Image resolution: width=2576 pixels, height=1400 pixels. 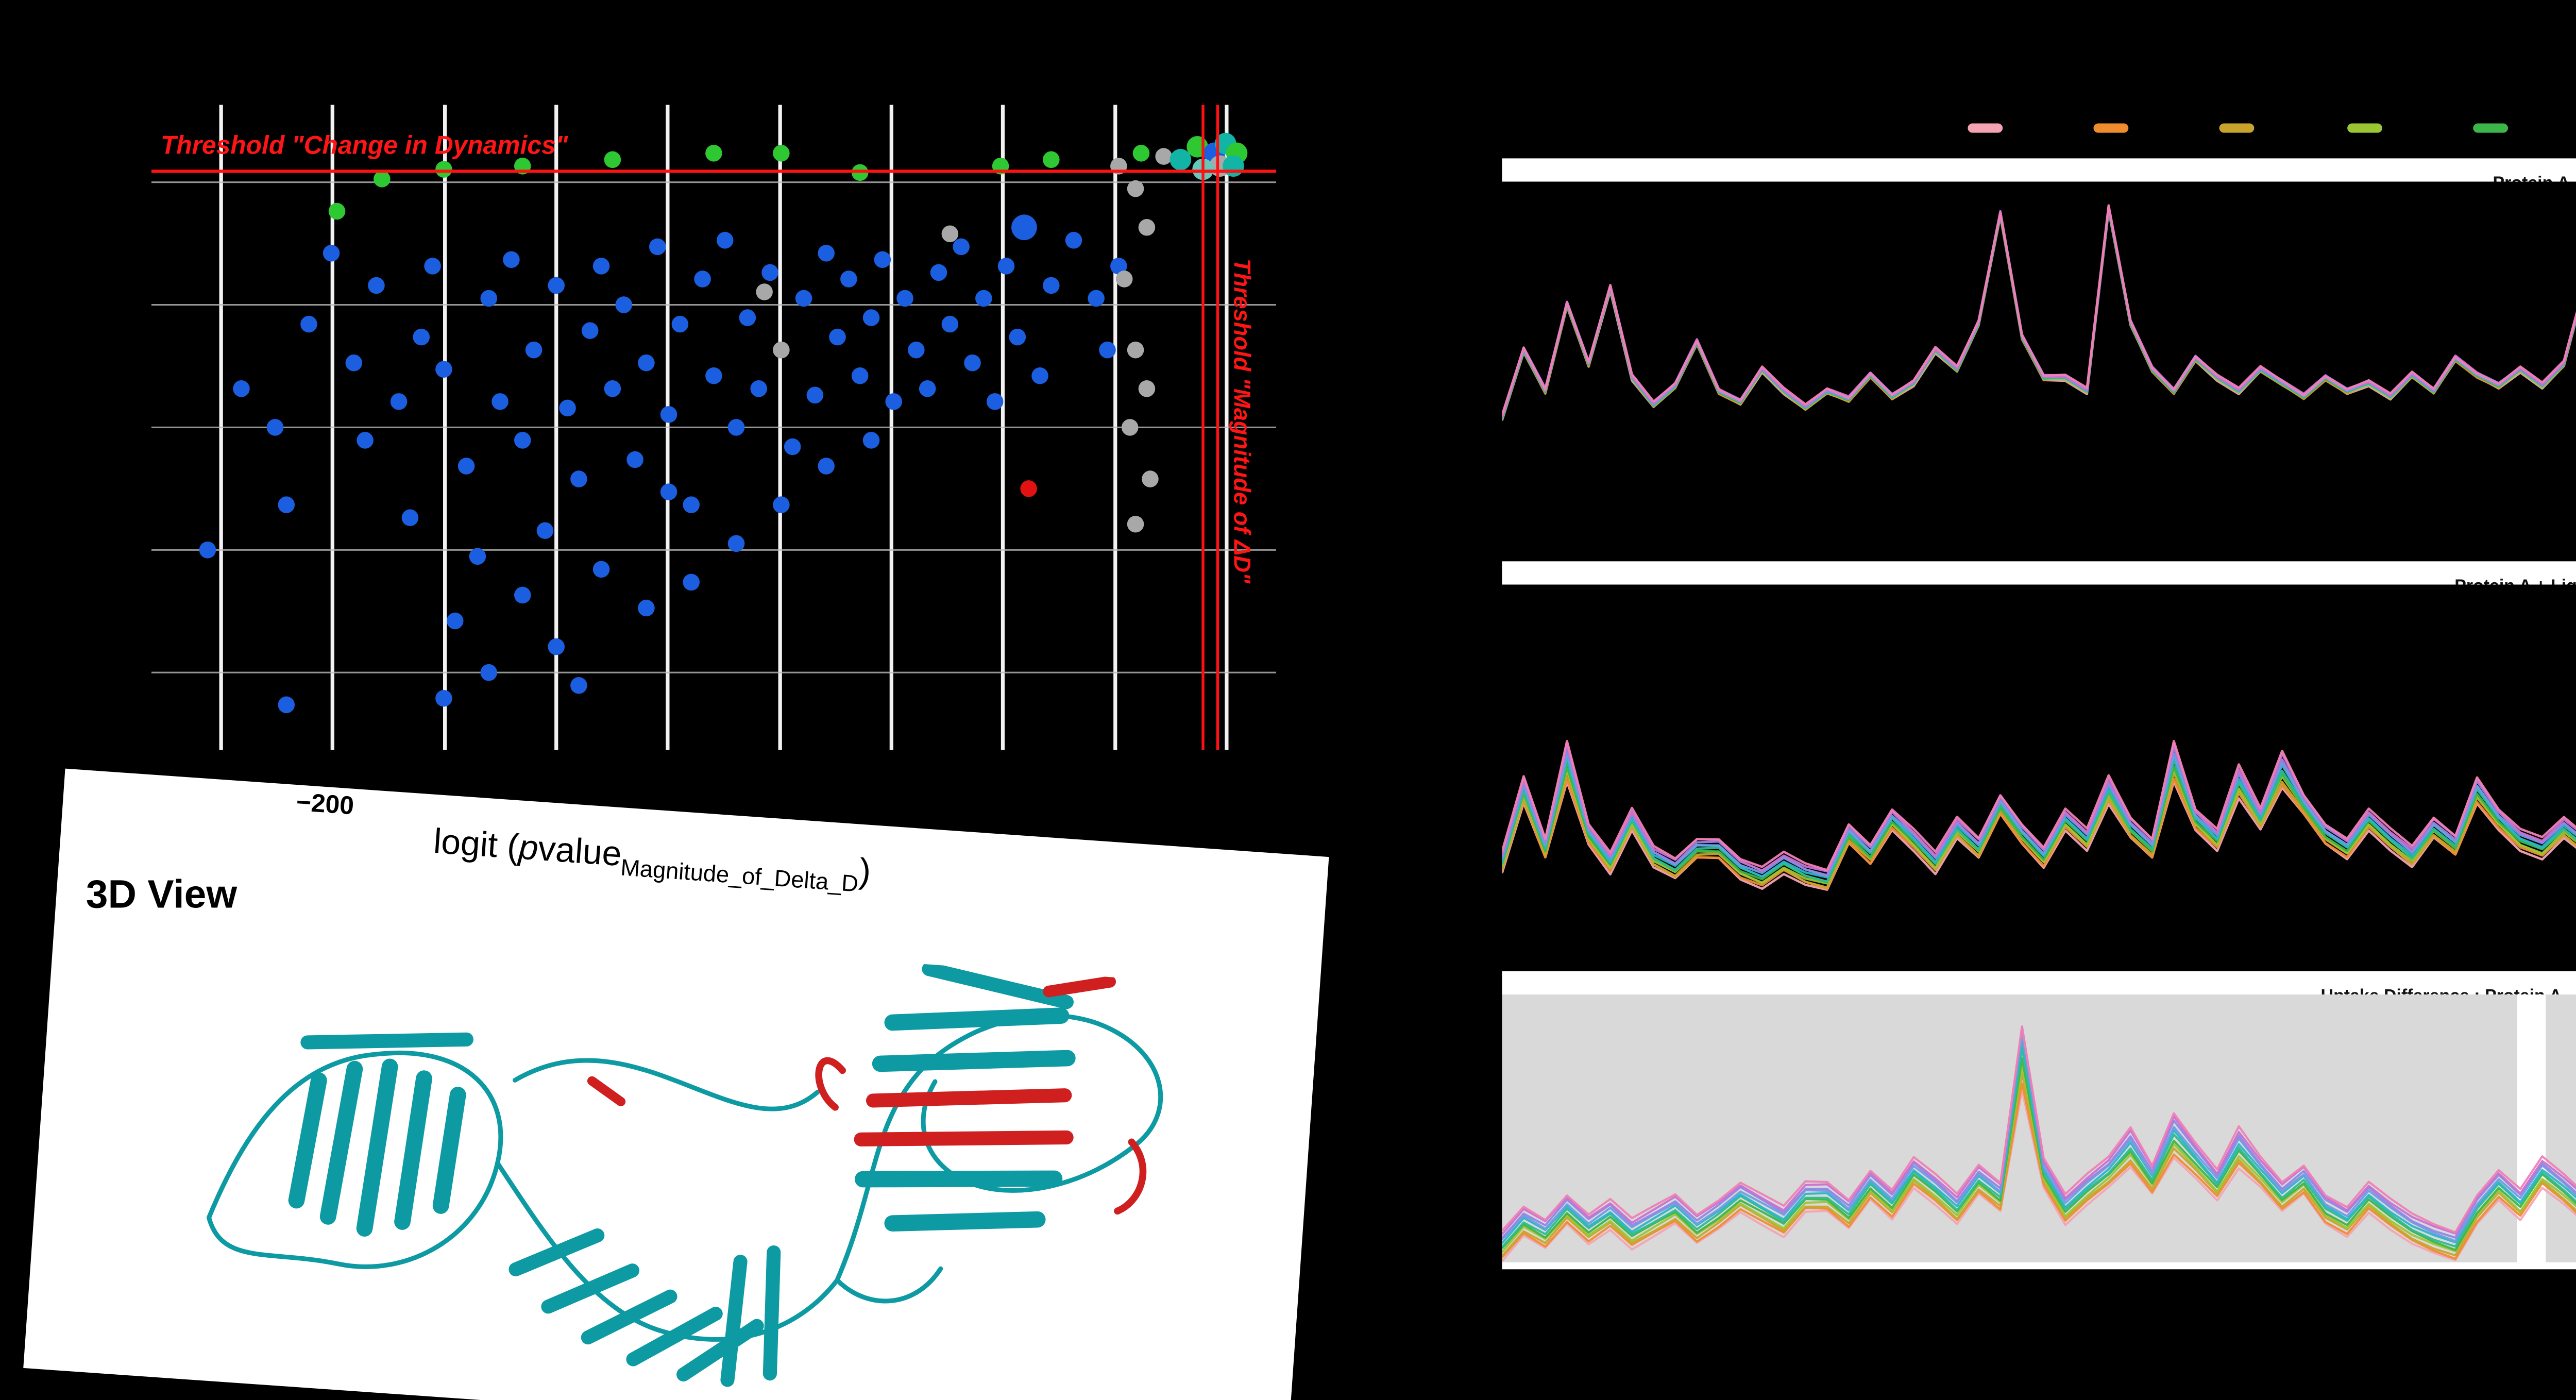 I want to click on time-legend, so click(x=2272, y=128).